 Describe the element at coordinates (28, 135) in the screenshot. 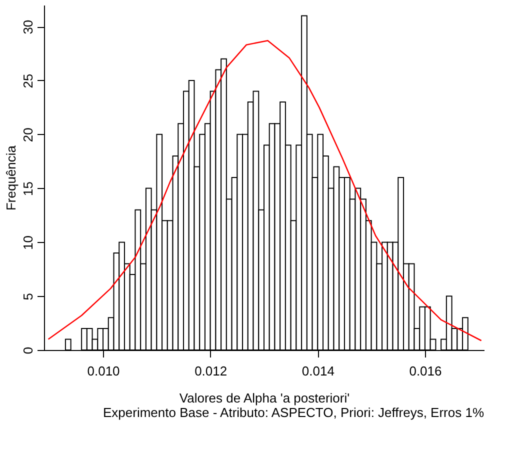

I see `y-tick-label: 20` at that location.